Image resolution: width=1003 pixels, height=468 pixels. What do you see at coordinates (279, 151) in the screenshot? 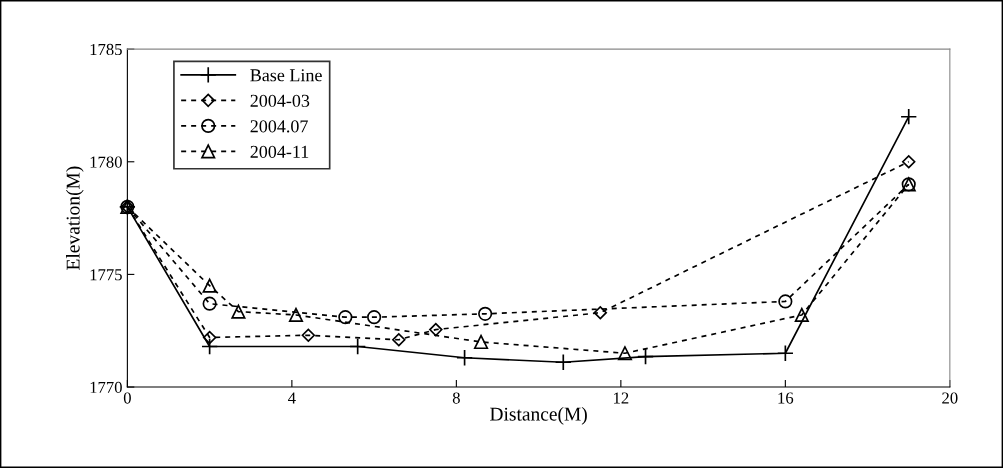
I see `legend-label: 2004-11` at bounding box center [279, 151].